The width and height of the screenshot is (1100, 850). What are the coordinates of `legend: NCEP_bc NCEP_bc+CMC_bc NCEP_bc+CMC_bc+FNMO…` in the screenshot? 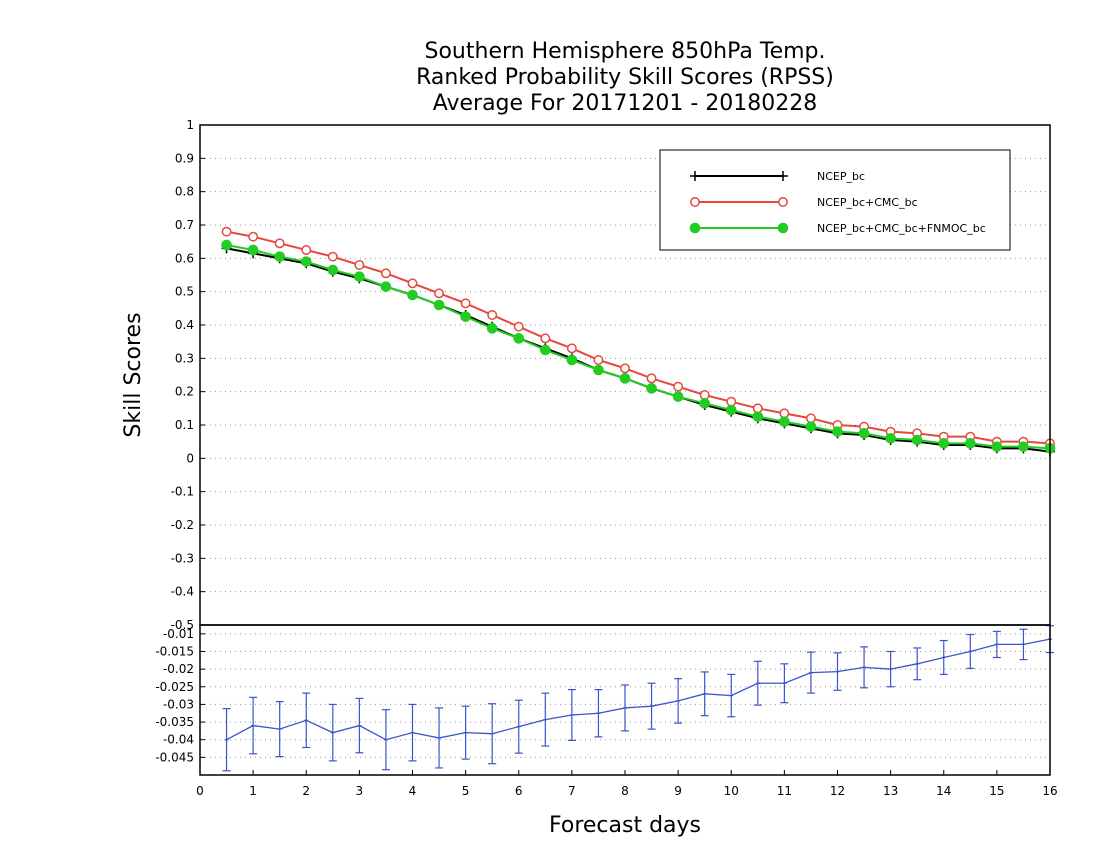 It's located at (835, 200).